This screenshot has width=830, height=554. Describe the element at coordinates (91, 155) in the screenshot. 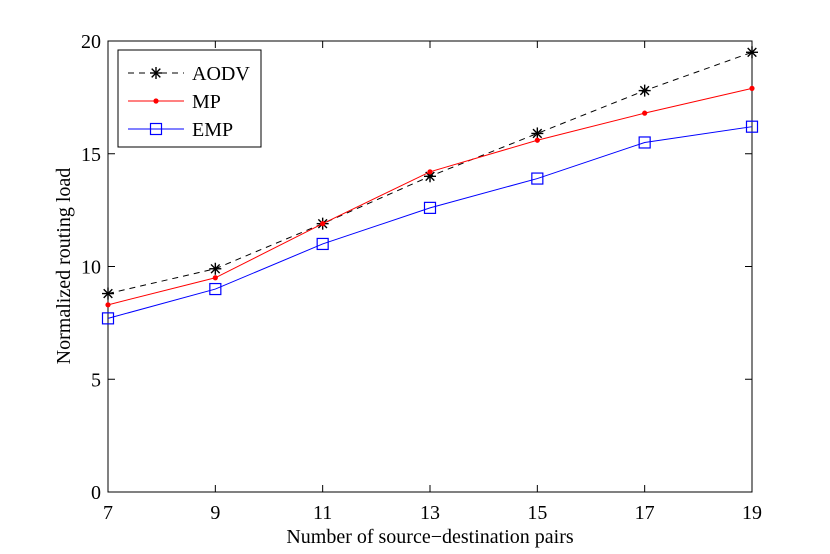

I see `y-tick-label: 15` at that location.